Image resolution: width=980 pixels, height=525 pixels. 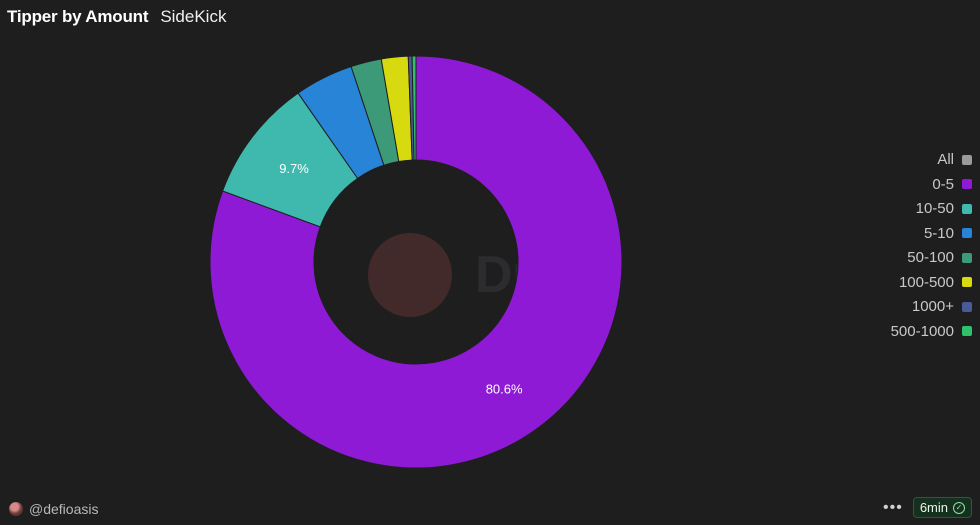 I want to click on legend-item-All: All, so click(x=954, y=160).